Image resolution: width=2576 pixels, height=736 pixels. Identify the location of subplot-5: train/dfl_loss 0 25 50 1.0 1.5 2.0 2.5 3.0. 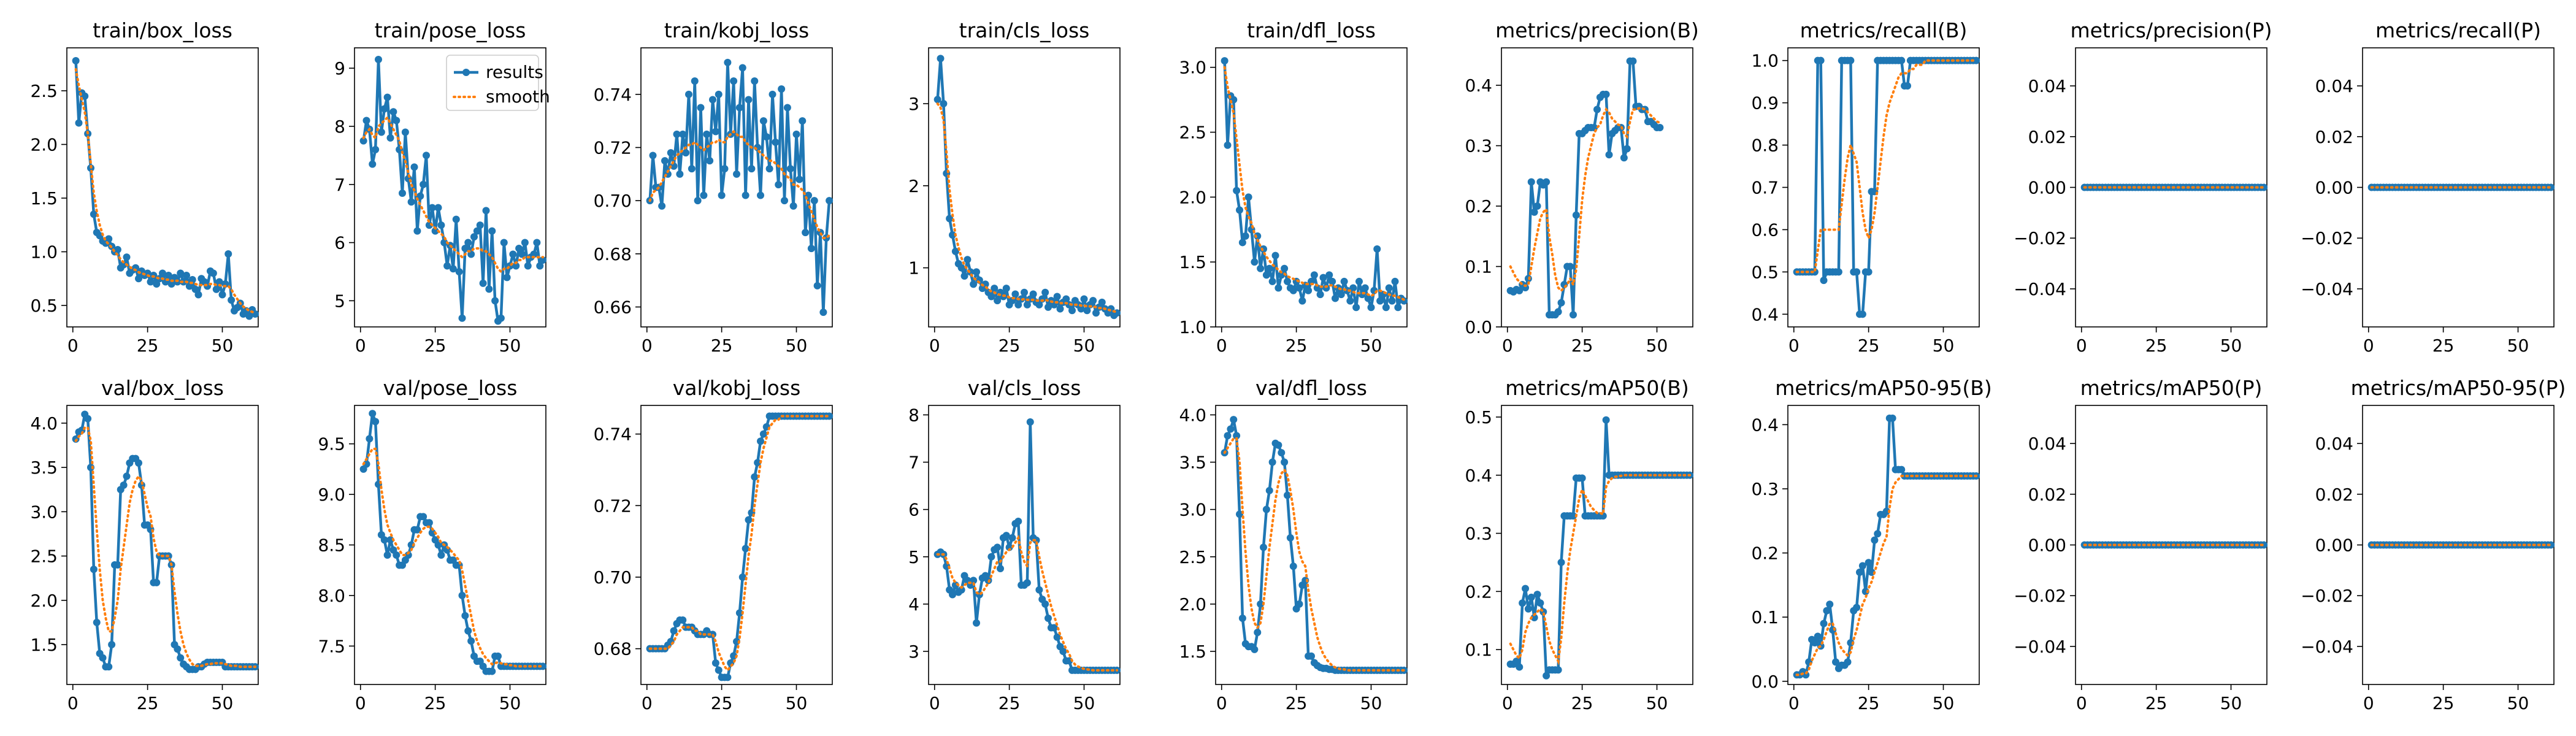
(1293, 187).